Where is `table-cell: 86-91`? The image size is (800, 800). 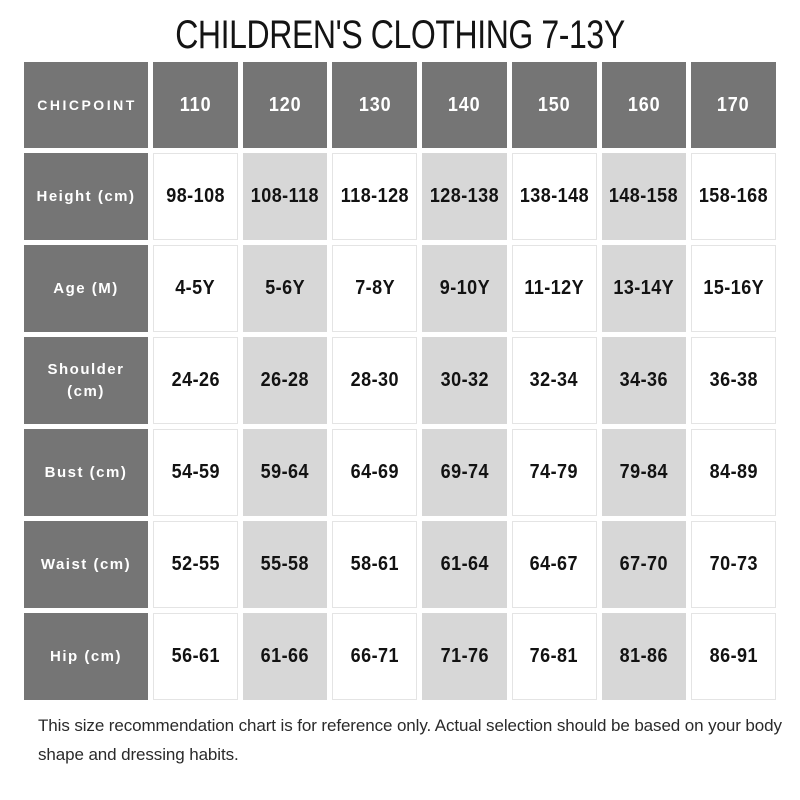 table-cell: 86-91 is located at coordinates (733, 656).